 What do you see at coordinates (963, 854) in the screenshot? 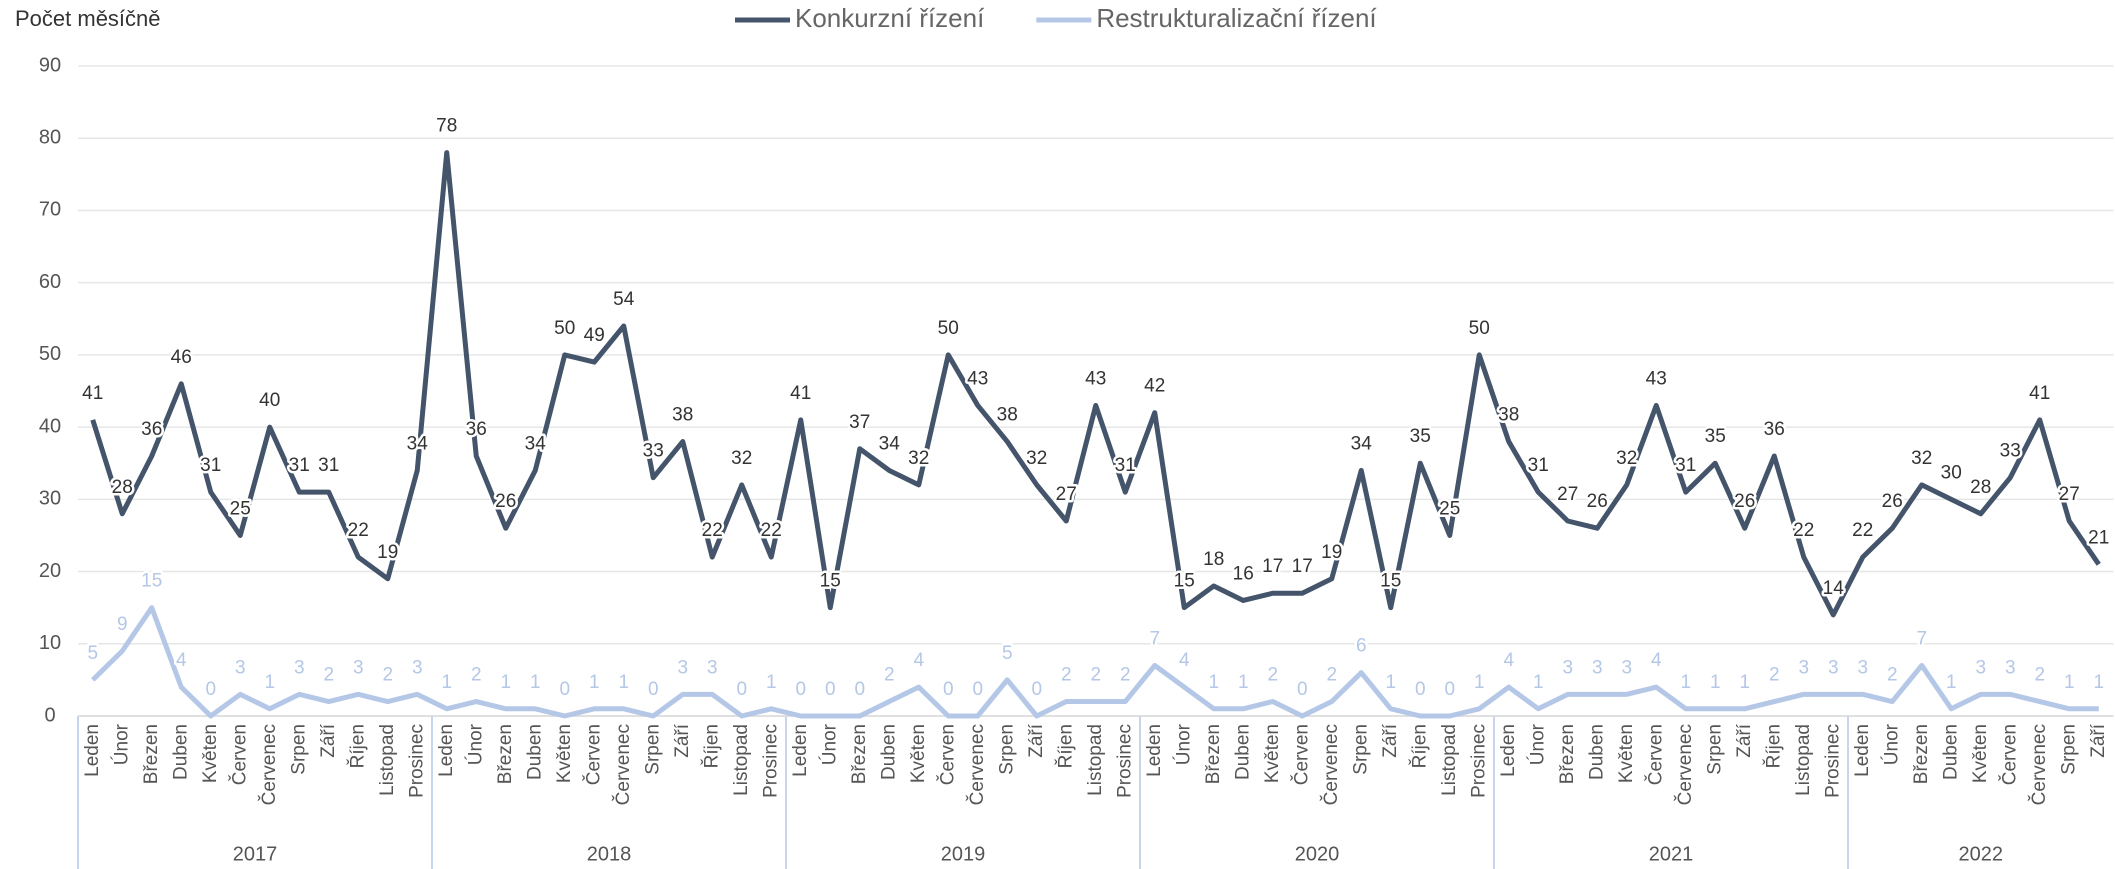
I see `x-group-label: 2019` at bounding box center [963, 854].